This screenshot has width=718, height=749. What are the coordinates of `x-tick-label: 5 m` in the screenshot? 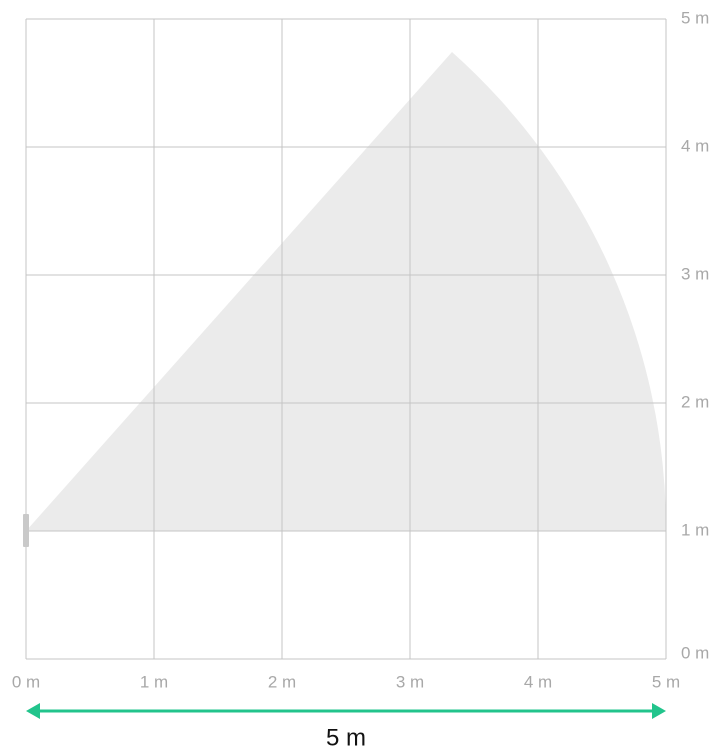 It's located at (666, 681).